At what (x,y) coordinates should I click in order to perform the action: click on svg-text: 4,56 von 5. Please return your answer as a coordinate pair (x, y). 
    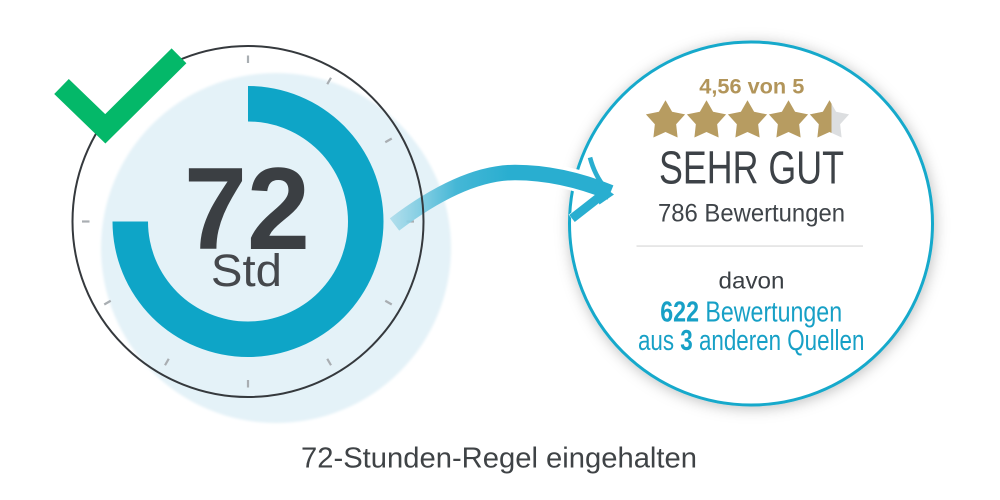
    Looking at the image, I should click on (751, 86).